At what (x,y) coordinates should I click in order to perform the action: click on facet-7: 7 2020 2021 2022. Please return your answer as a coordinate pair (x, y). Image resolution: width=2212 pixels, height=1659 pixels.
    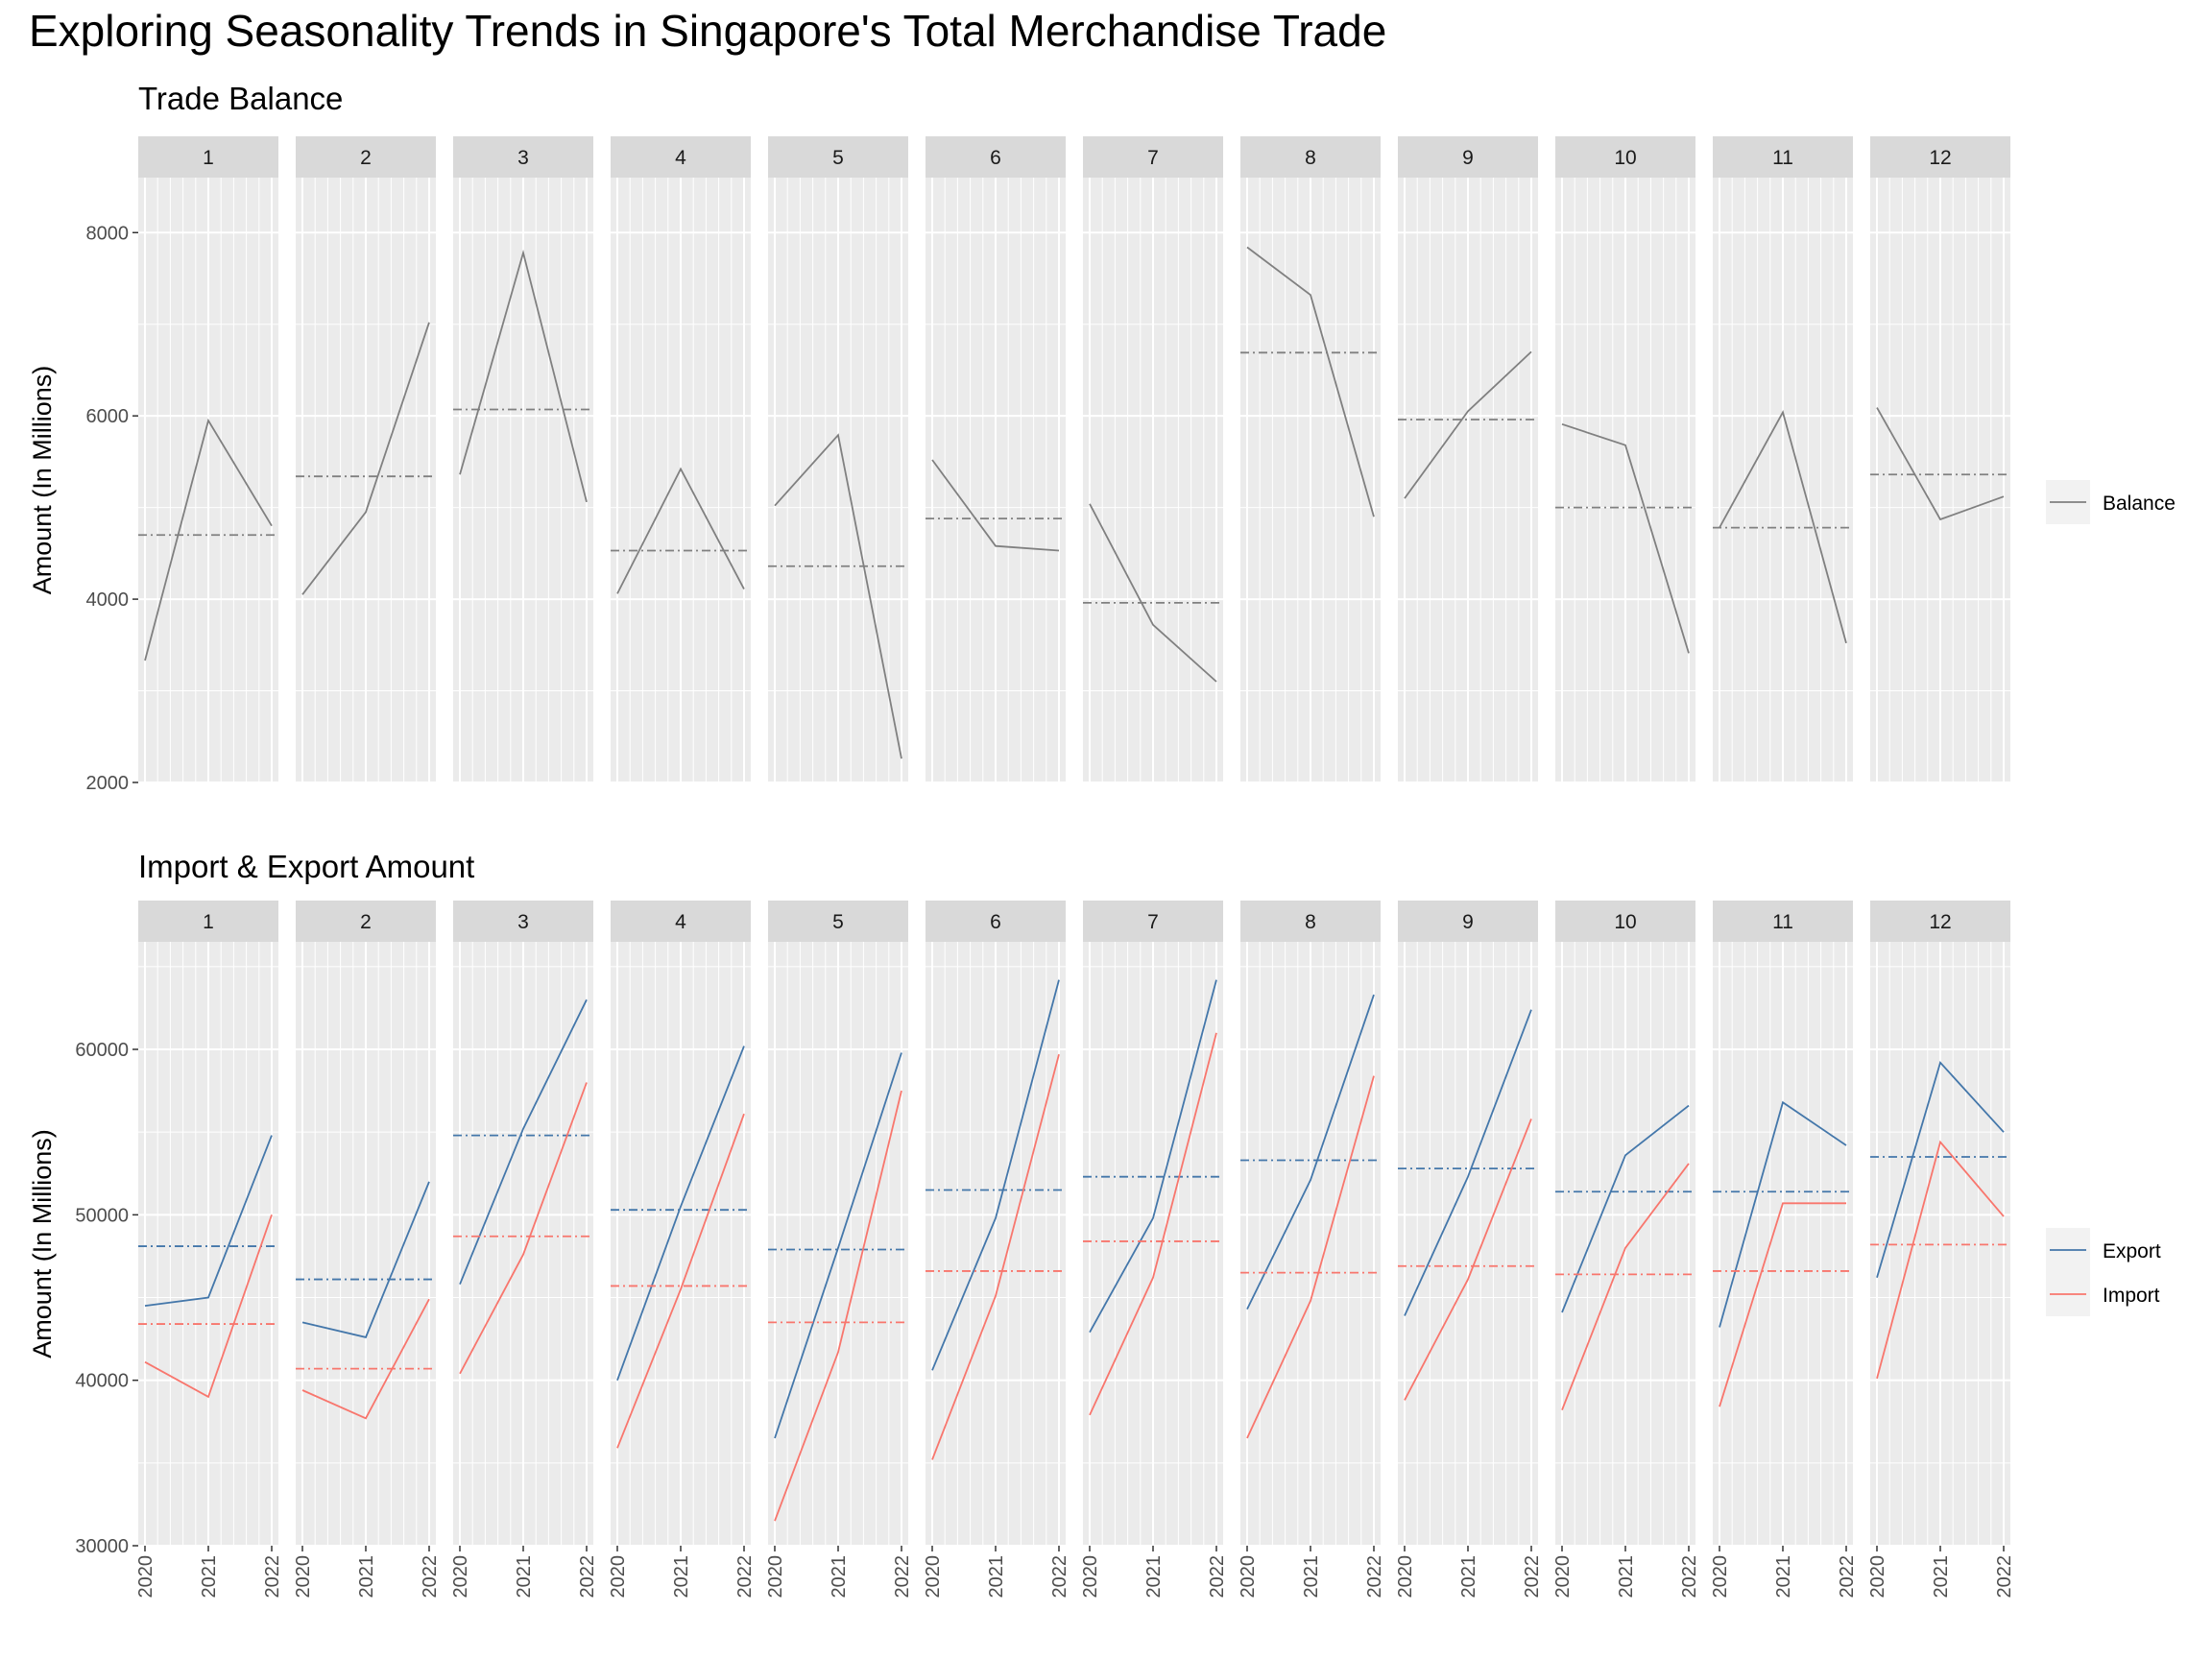
    Looking at the image, I should click on (1154, 1250).